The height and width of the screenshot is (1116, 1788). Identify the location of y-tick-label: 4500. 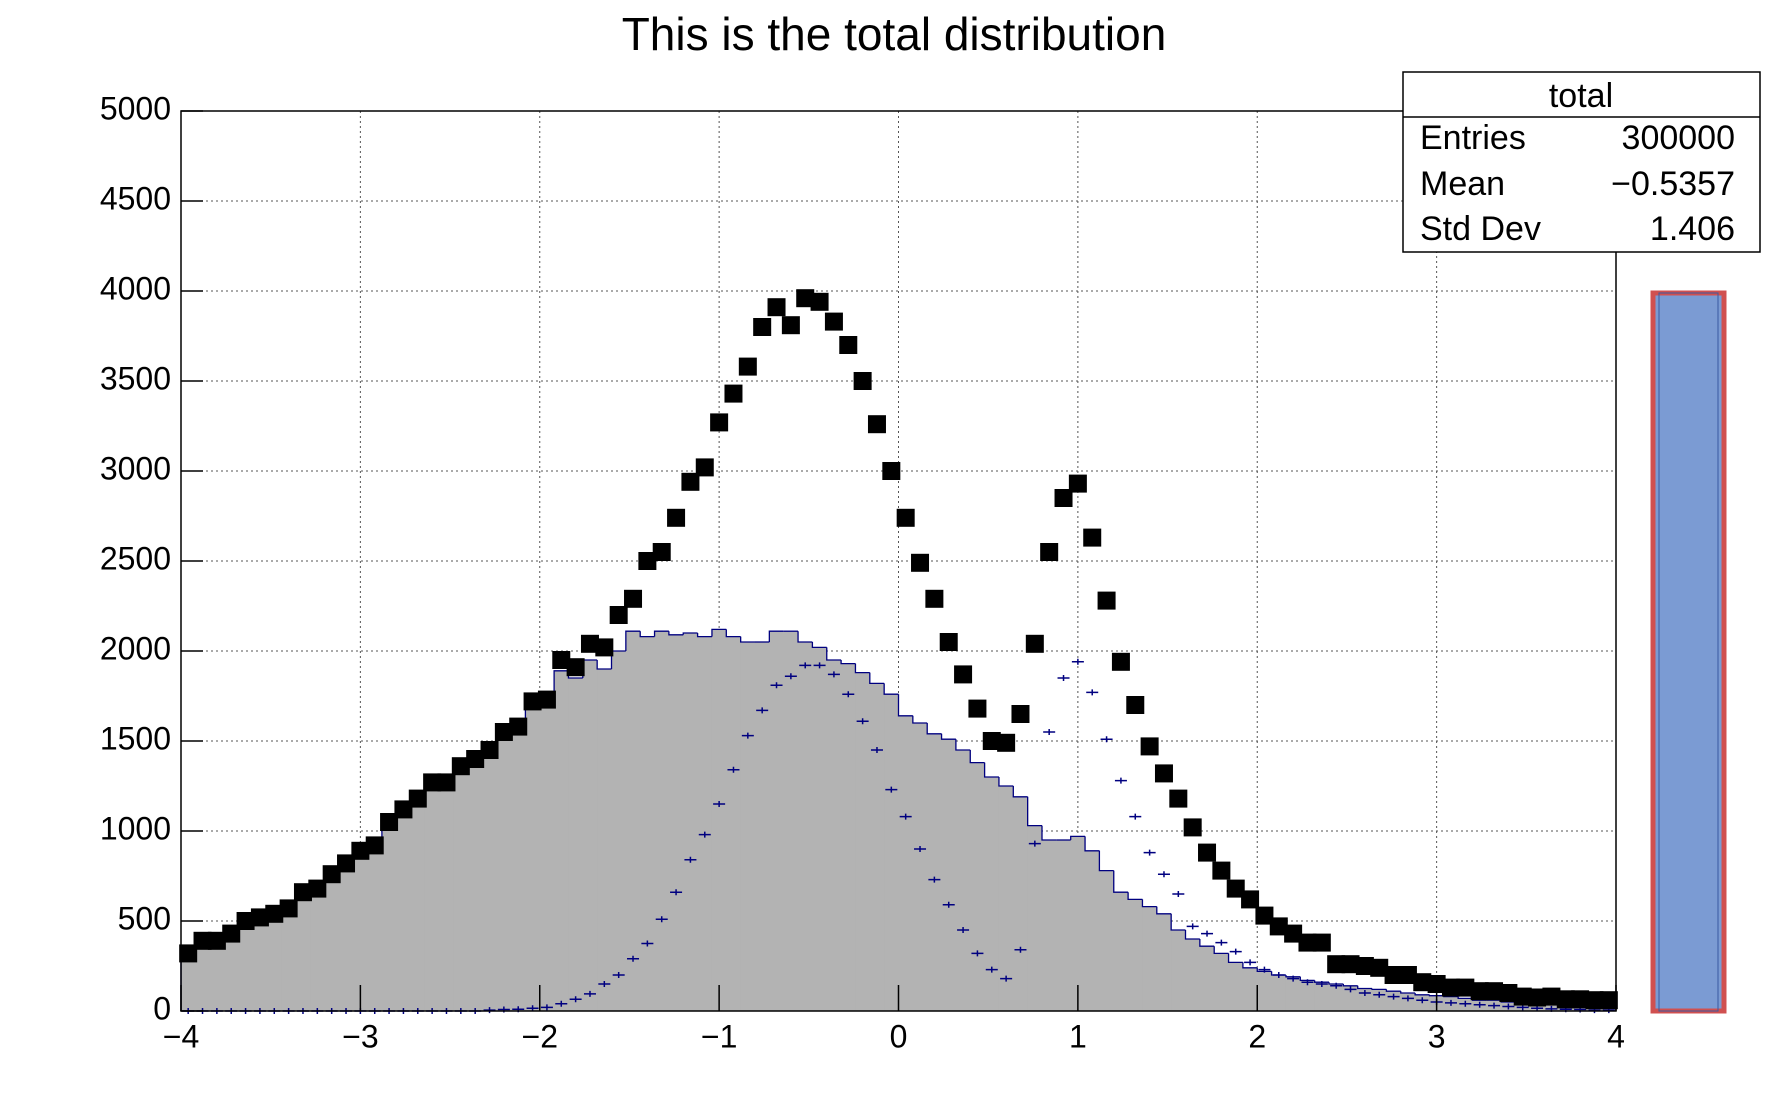
(135, 198).